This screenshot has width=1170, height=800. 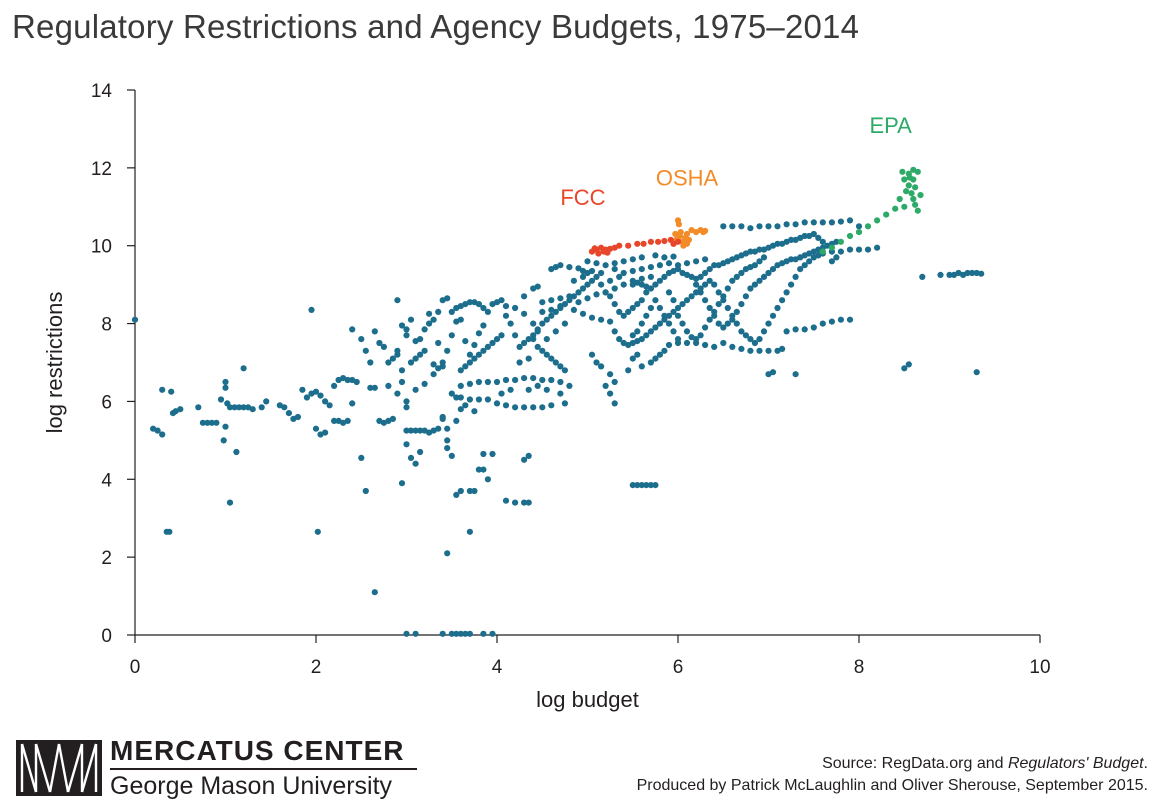 I want to click on source-prefix: Source: RegData.org and, so click(x=915, y=763).